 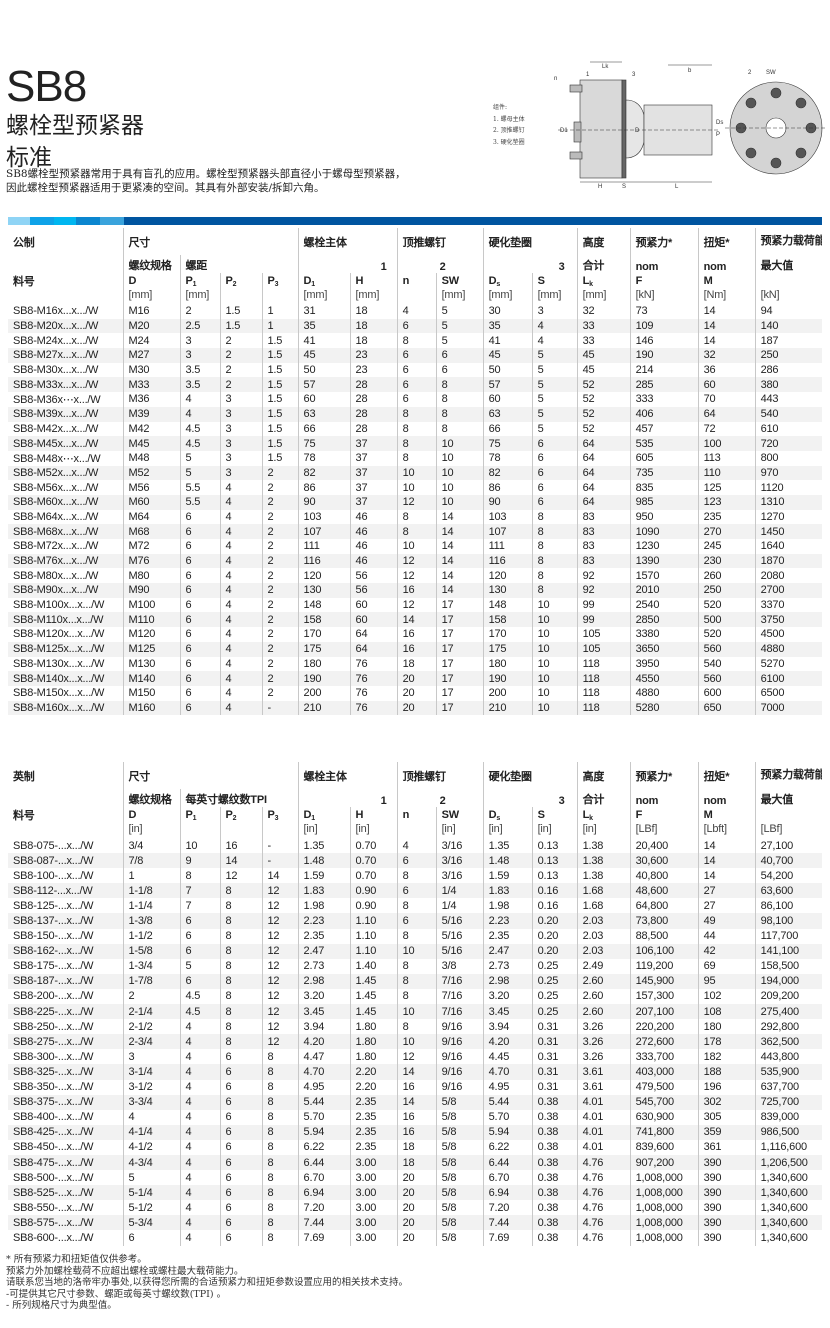 What do you see at coordinates (324, 634) in the screenshot?
I see `value-cell: 170` at bounding box center [324, 634].